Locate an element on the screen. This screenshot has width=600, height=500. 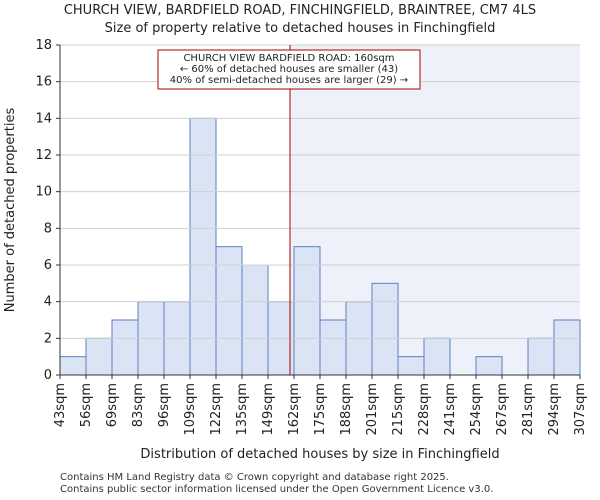
x-tick-label: 135sqm is located at coordinates (242, 409).